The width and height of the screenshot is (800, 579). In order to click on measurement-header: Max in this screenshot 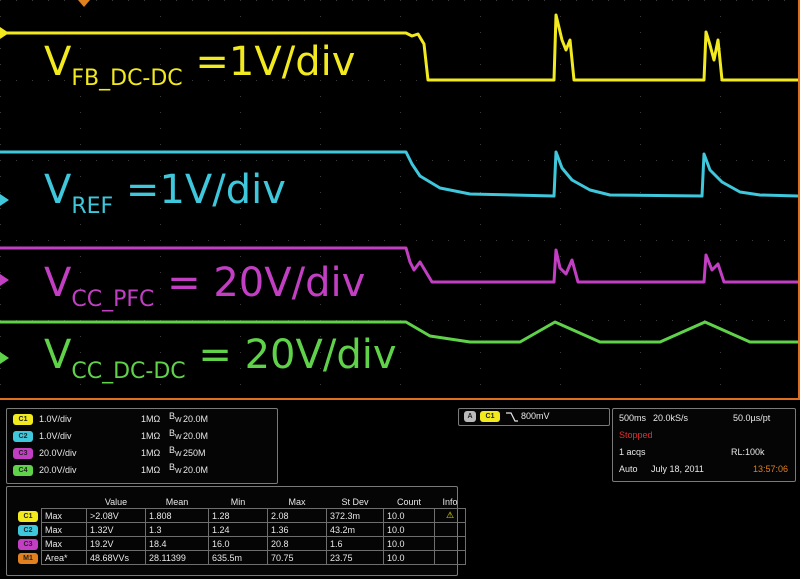, I will do `click(297, 501)`.